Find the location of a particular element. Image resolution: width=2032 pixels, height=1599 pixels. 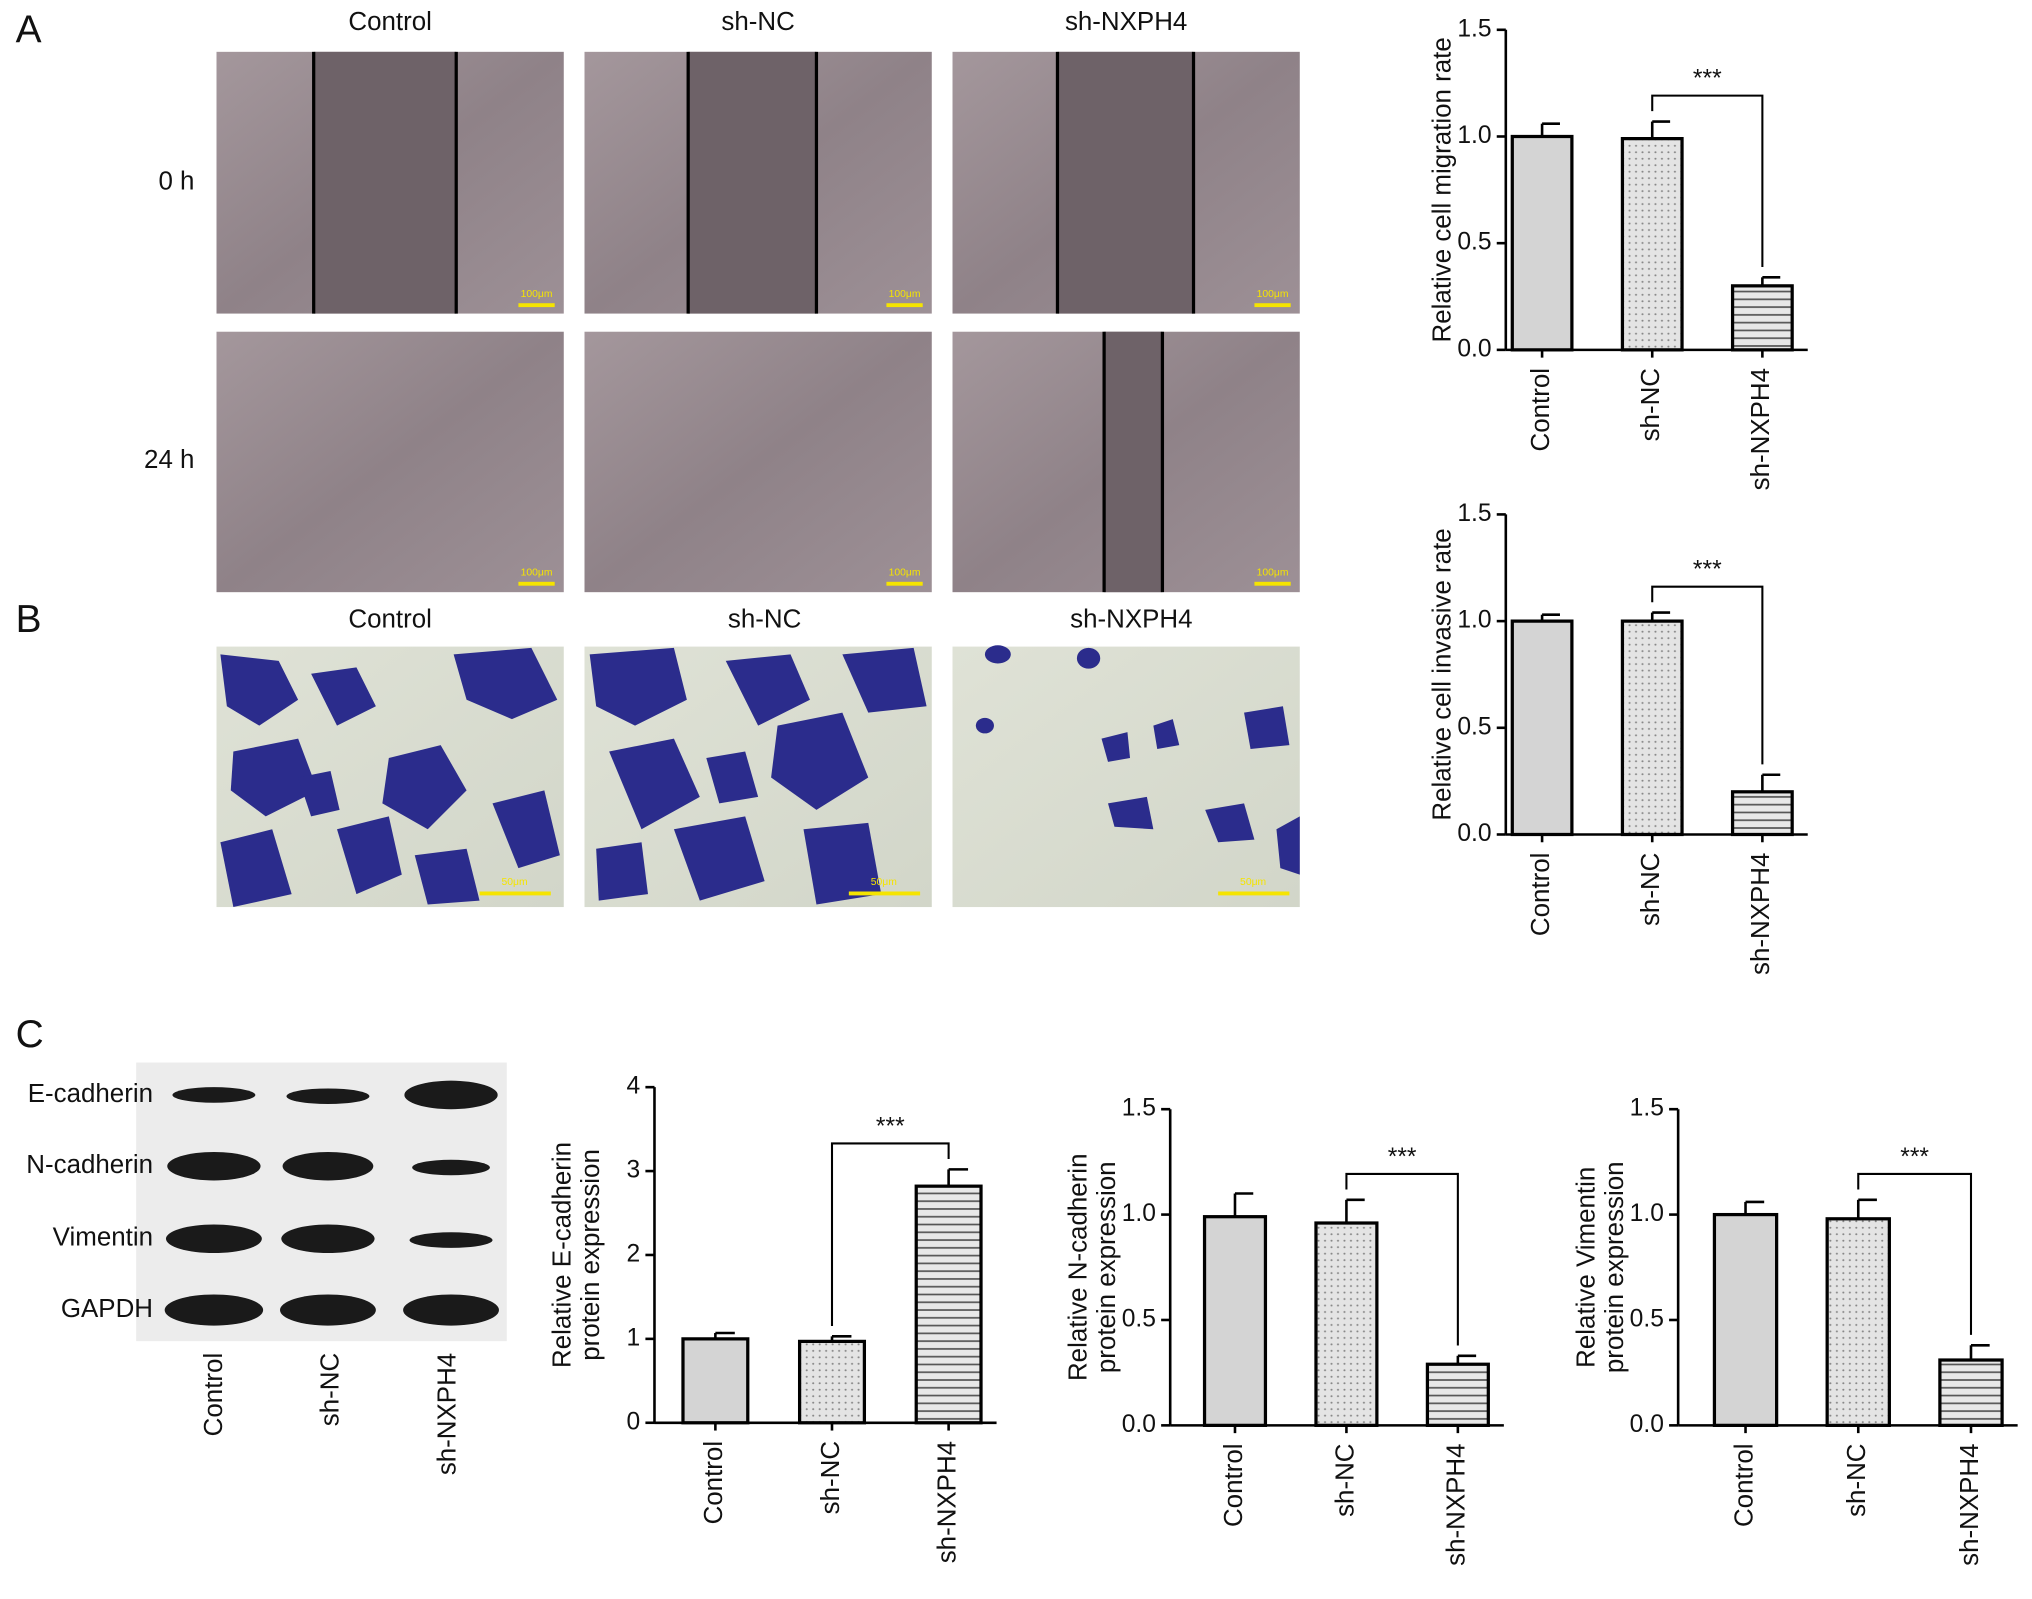

panel-label: A is located at coordinates (29, 30).